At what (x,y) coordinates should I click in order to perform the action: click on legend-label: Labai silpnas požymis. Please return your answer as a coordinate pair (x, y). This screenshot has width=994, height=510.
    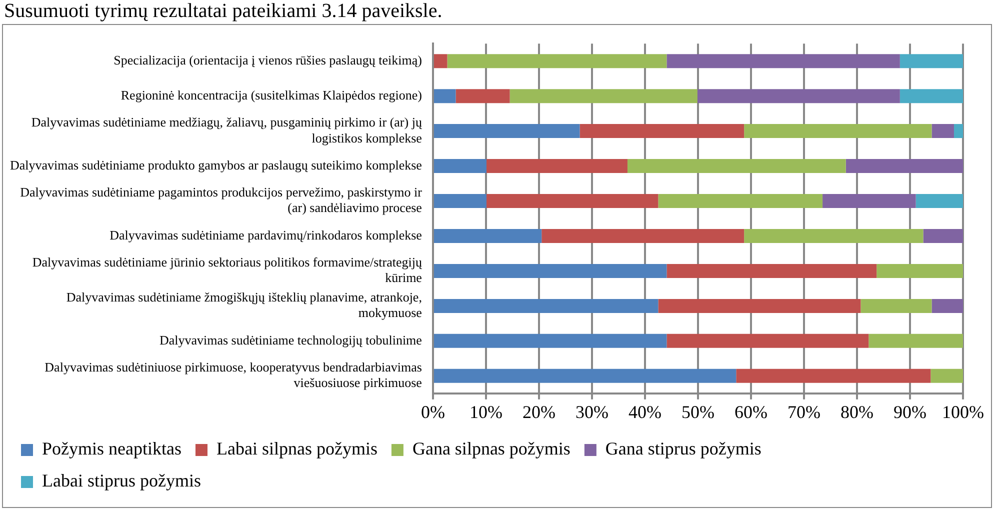
    Looking at the image, I should click on (297, 448).